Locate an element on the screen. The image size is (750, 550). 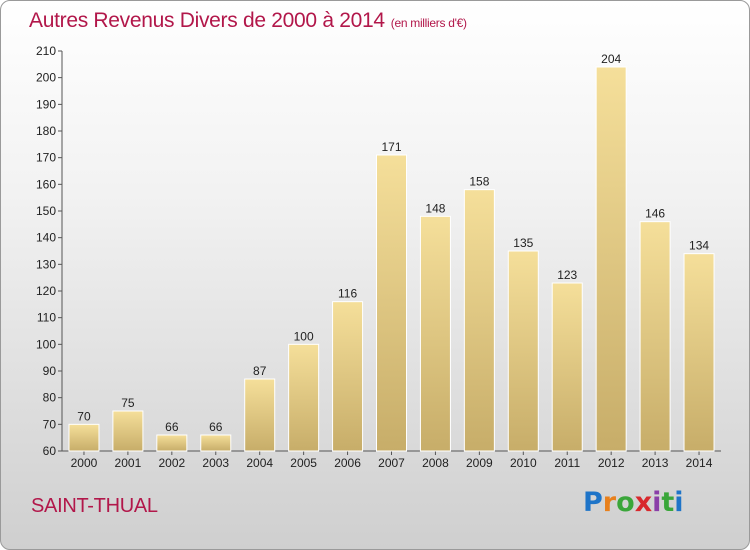
y-tick: 150 is located at coordinates (49, 211).